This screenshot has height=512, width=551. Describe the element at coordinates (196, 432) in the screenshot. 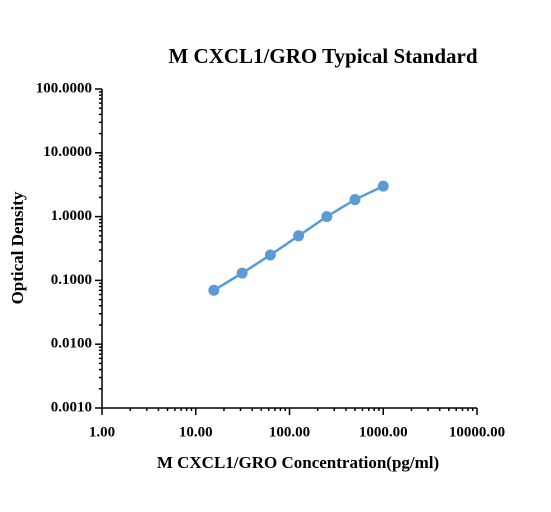

I see `x-tick-label: 10.00` at that location.